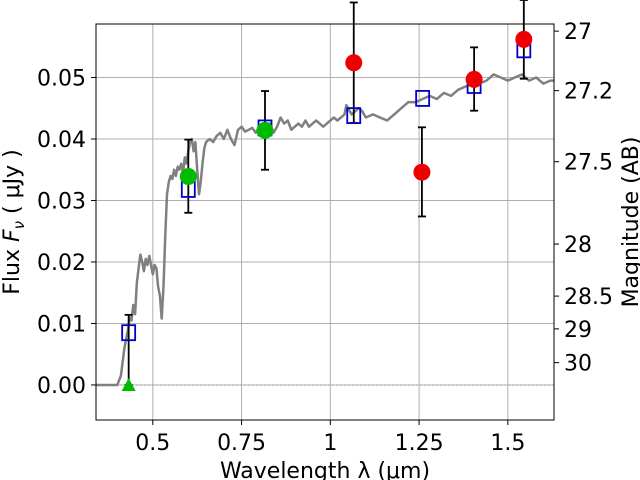 The width and height of the screenshot is (640, 480). What do you see at coordinates (19, 225) in the screenshot?
I see `y-axis-label-subscript: ν` at bounding box center [19, 225].